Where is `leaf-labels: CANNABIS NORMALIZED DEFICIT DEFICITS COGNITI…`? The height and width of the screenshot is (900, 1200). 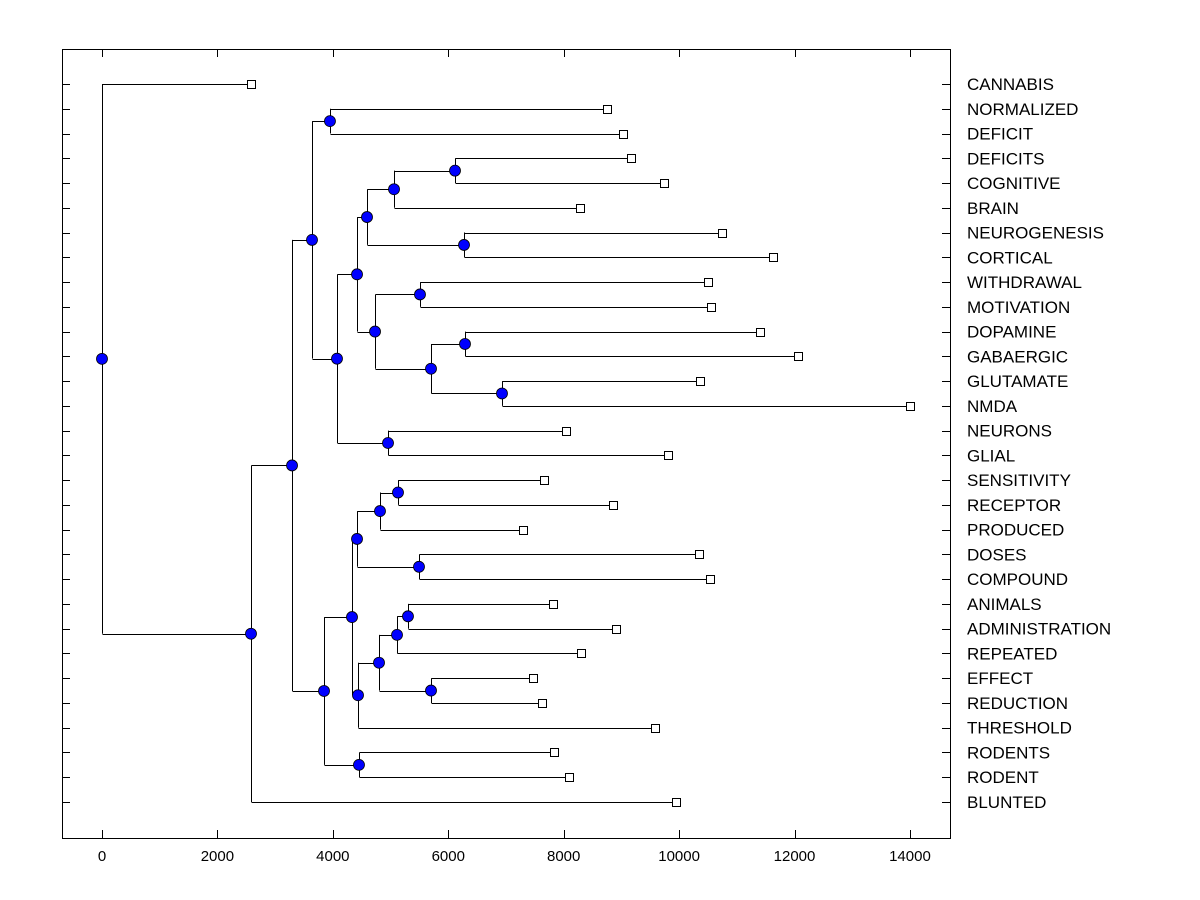 leaf-labels: CANNABIS NORMALIZED DEFICIT DEFICITS COGNITI… is located at coordinates (1039, 443).